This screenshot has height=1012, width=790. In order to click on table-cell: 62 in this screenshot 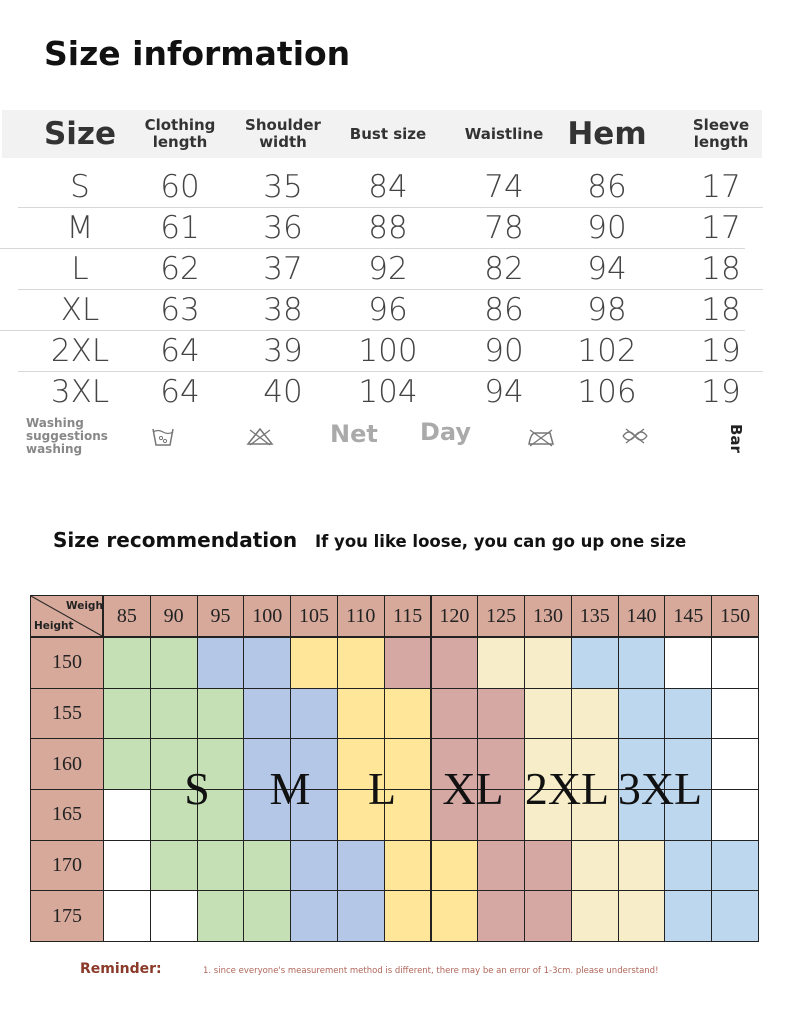, I will do `click(180, 268)`.